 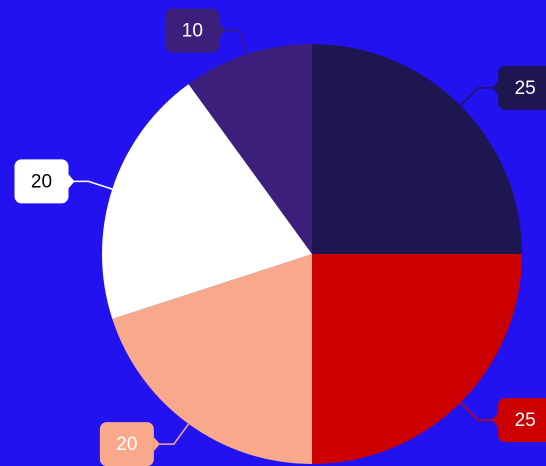 I want to click on pie-slice, so click(x=250, y=149).